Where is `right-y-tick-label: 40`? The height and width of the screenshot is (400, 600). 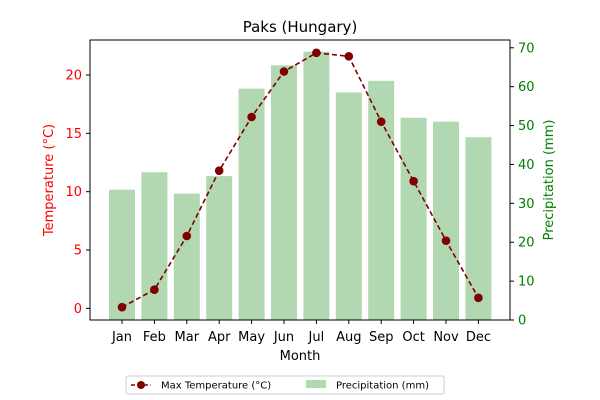
right-y-tick-label: 40 is located at coordinates (526, 165).